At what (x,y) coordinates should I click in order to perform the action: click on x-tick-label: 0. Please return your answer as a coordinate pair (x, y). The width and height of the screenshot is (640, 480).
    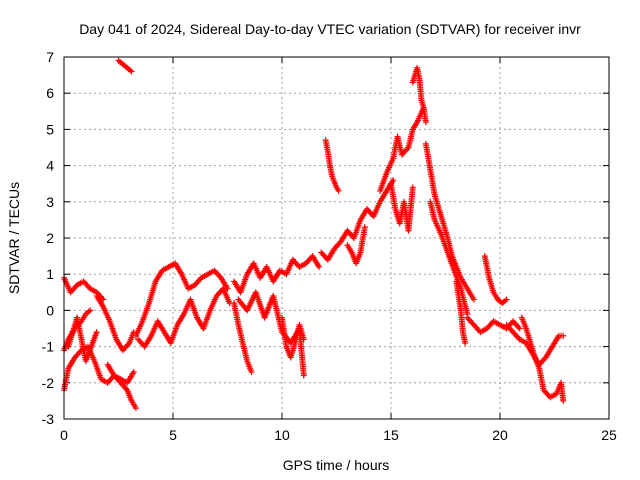
    Looking at the image, I should click on (64, 435).